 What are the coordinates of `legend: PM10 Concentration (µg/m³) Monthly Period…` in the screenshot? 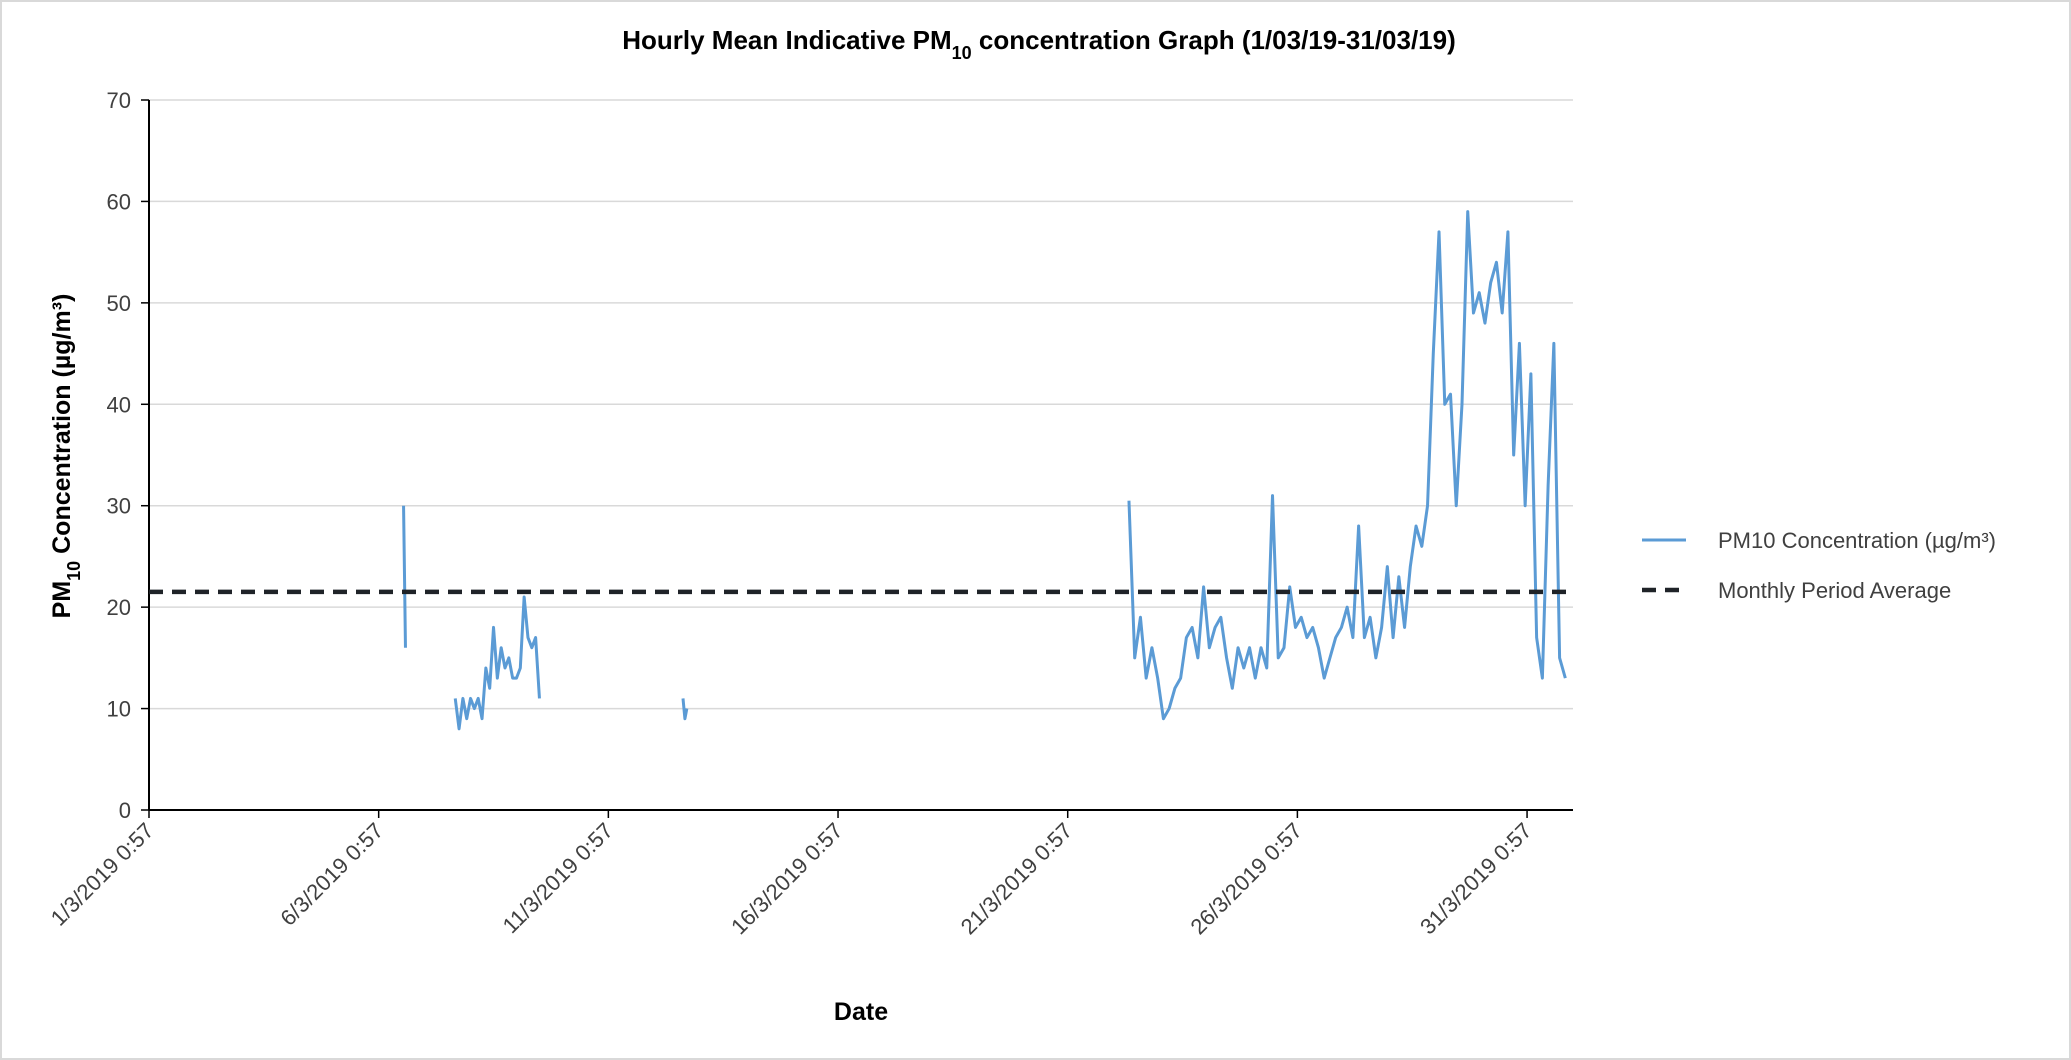 It's located at (1819, 565).